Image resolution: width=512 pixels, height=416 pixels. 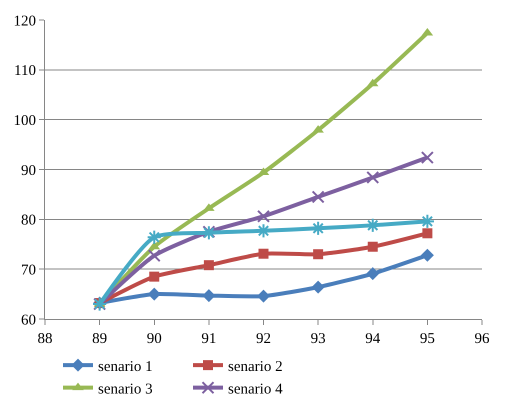 I want to click on y-tick-label: 60, so click(x=28, y=320).